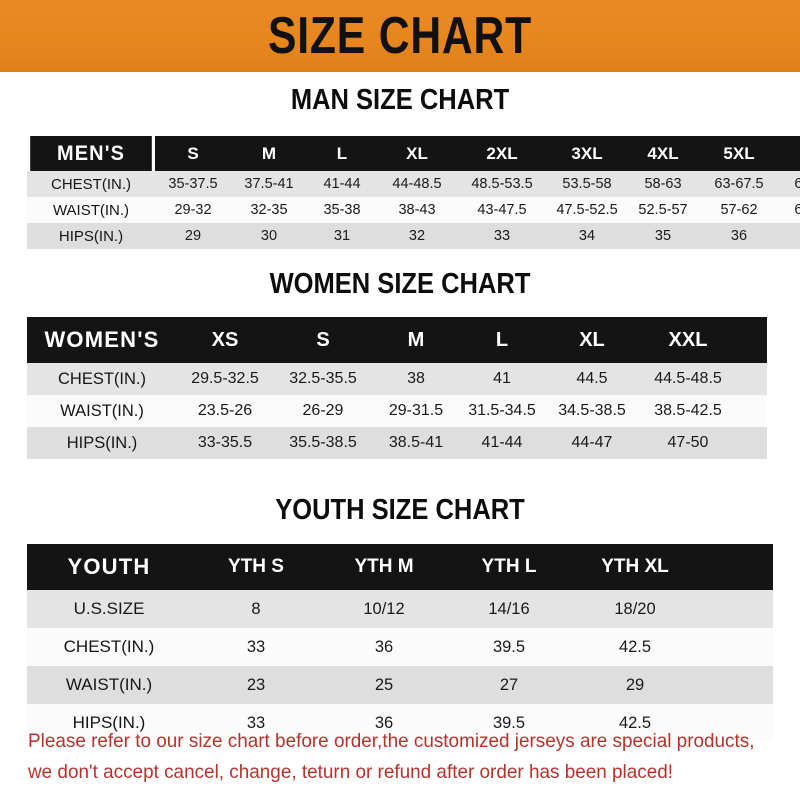 The image size is (800, 800). I want to click on cell: 35-38, so click(342, 210).